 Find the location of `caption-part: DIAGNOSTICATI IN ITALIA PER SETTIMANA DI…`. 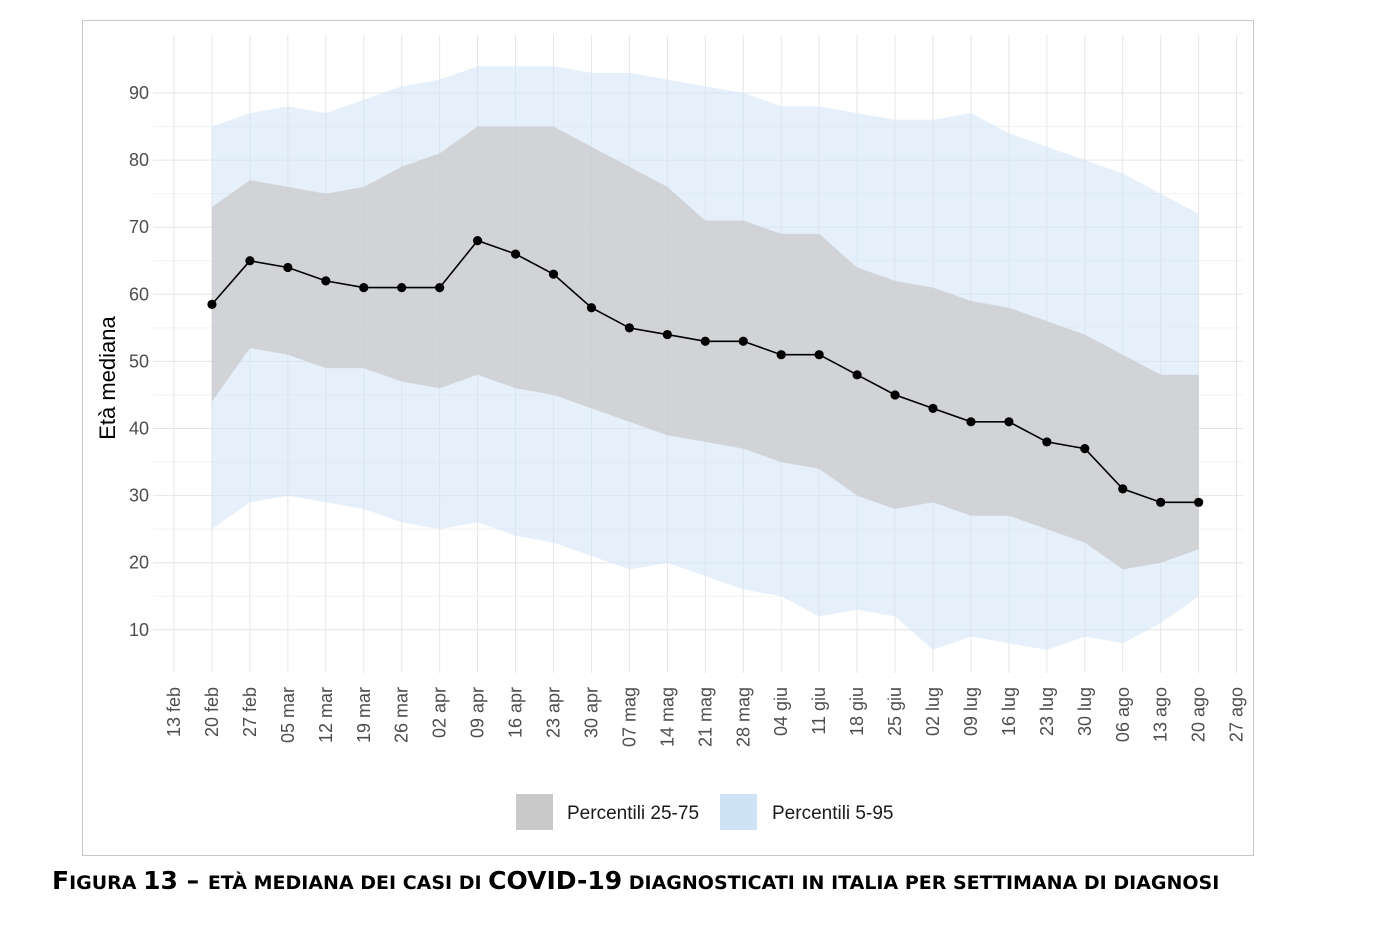

caption-part: DIAGNOSTICATI IN ITALIA PER SETTIMANA DI… is located at coordinates (921, 883).